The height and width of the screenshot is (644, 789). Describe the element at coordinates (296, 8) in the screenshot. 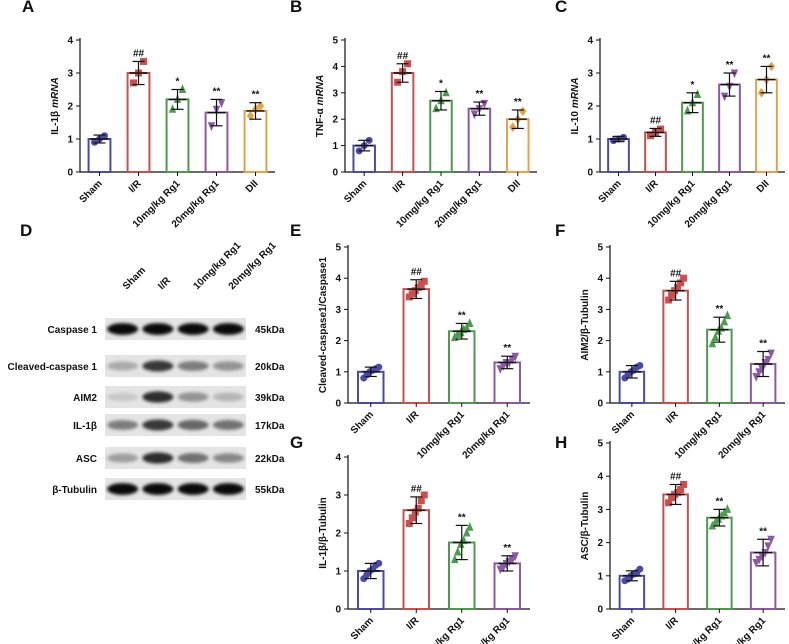

I see `panel-label: B` at that location.